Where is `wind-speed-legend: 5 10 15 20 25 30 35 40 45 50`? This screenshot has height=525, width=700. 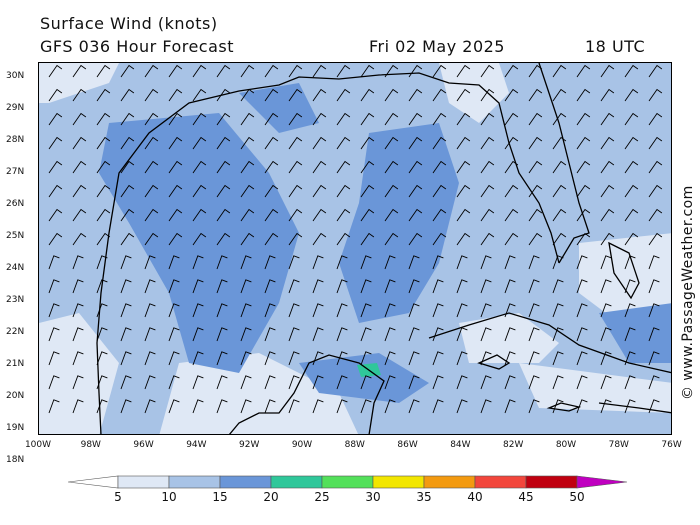 wind-speed-legend: 5 10 15 20 25 30 35 40 45 50 is located at coordinates (350, 486).